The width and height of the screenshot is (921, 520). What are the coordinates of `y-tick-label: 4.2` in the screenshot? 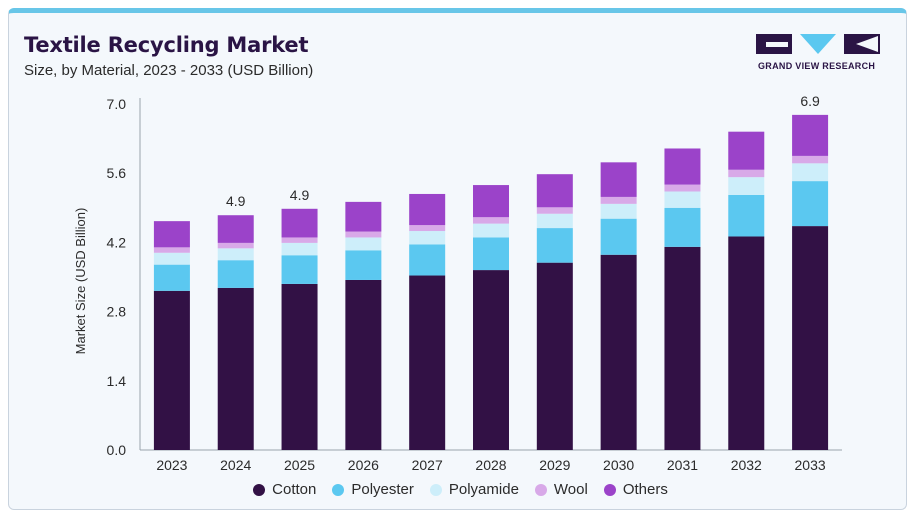 It's located at (117, 242).